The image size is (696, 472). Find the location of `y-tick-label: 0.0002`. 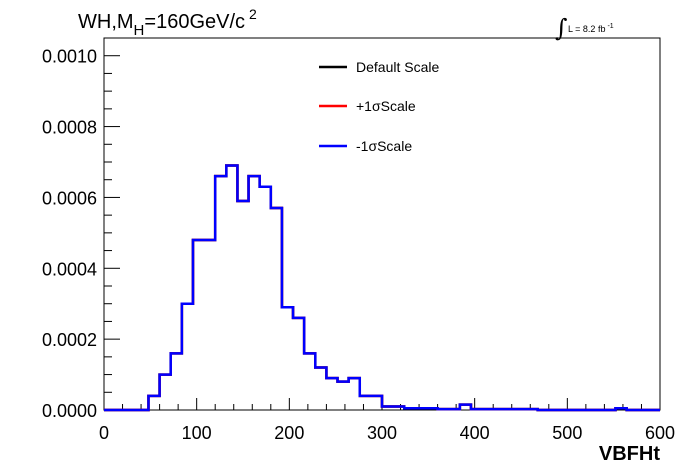

y-tick-label: 0.0002 is located at coordinates (69, 340).